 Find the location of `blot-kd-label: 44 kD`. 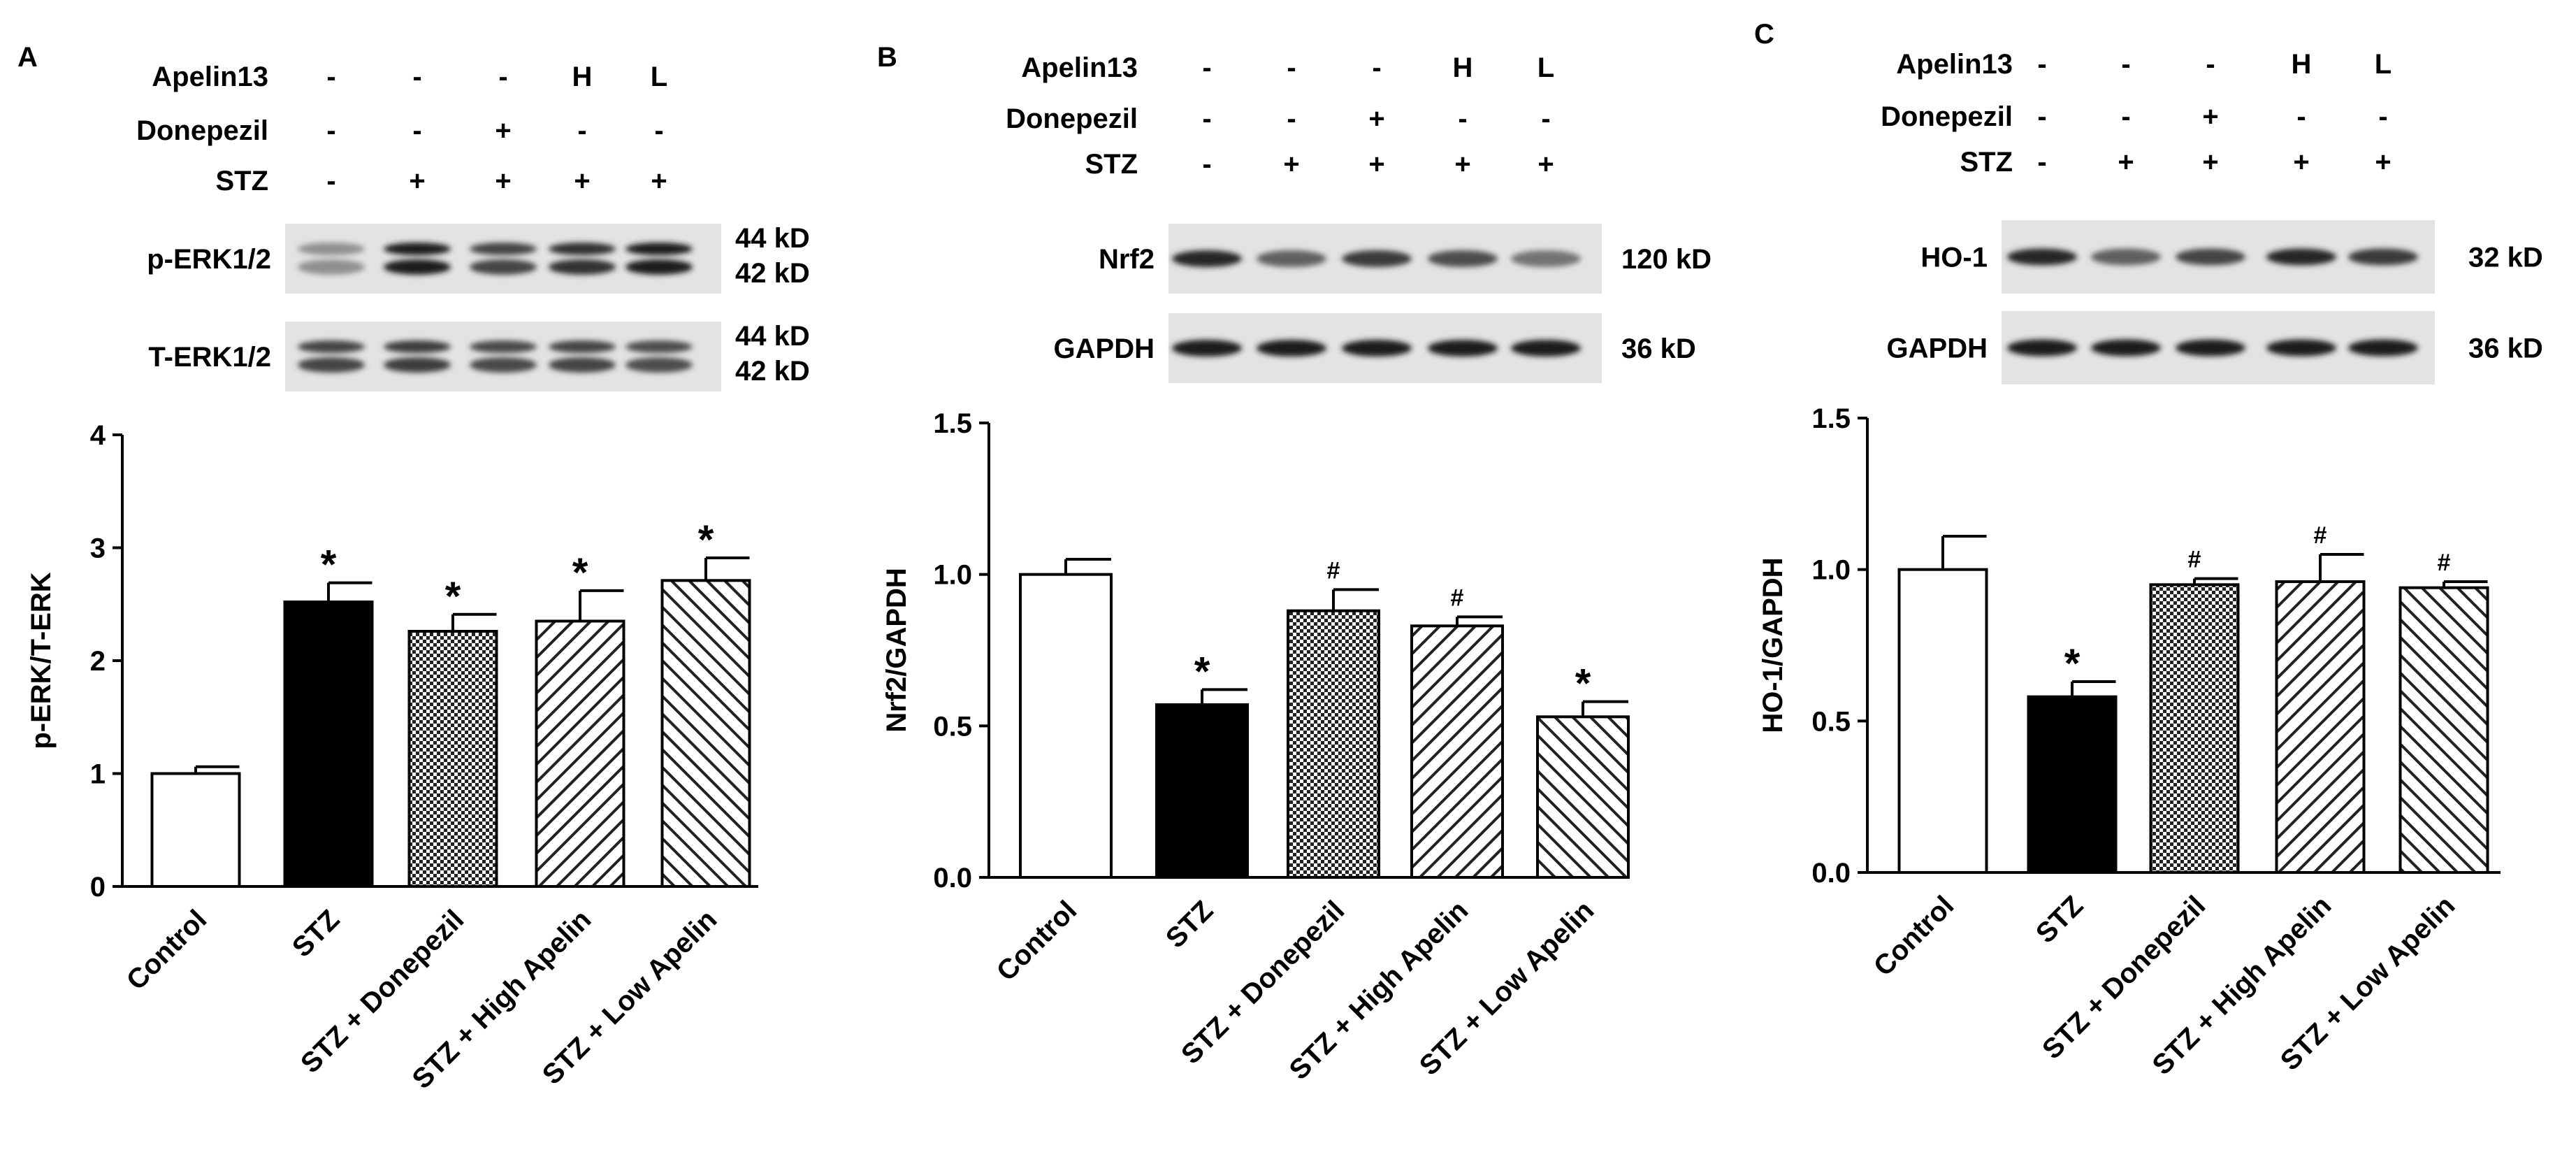

blot-kd-label: 44 kD is located at coordinates (773, 336).